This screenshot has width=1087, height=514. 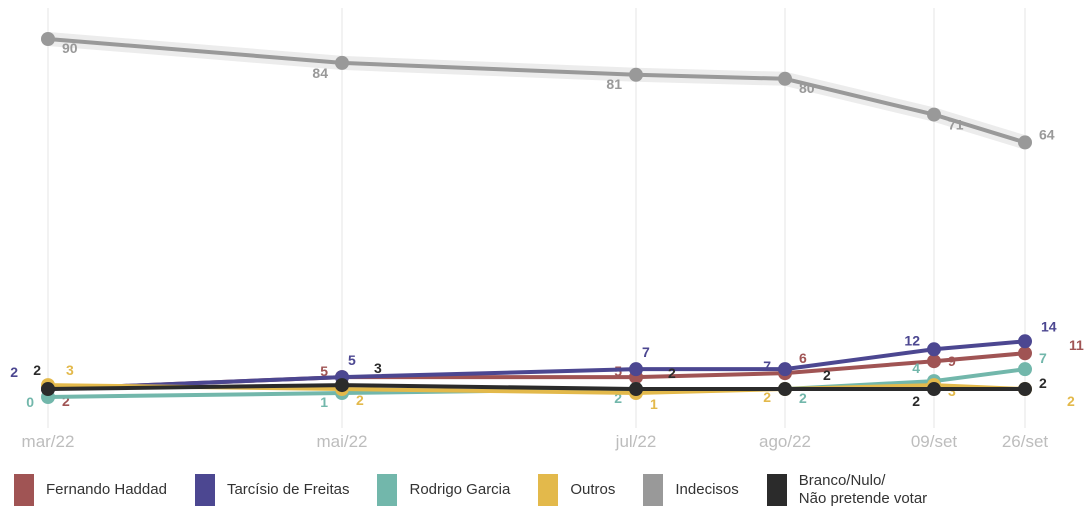 What do you see at coordinates (288, 489) in the screenshot?
I see `legend-label-tarcisio: Tarcísio de Freitas` at bounding box center [288, 489].